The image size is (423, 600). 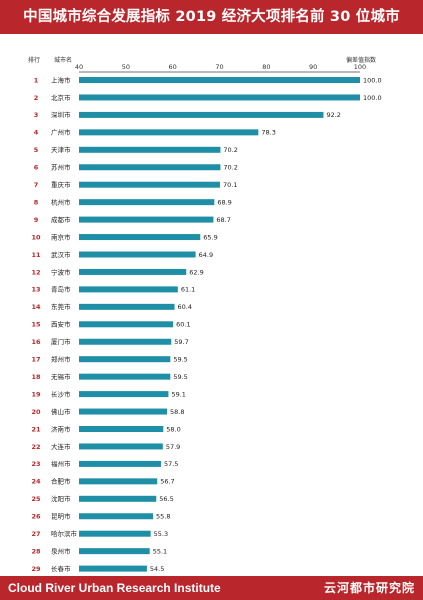 What do you see at coordinates (61, 97) in the screenshot?
I see `city-label: 北京市` at bounding box center [61, 97].